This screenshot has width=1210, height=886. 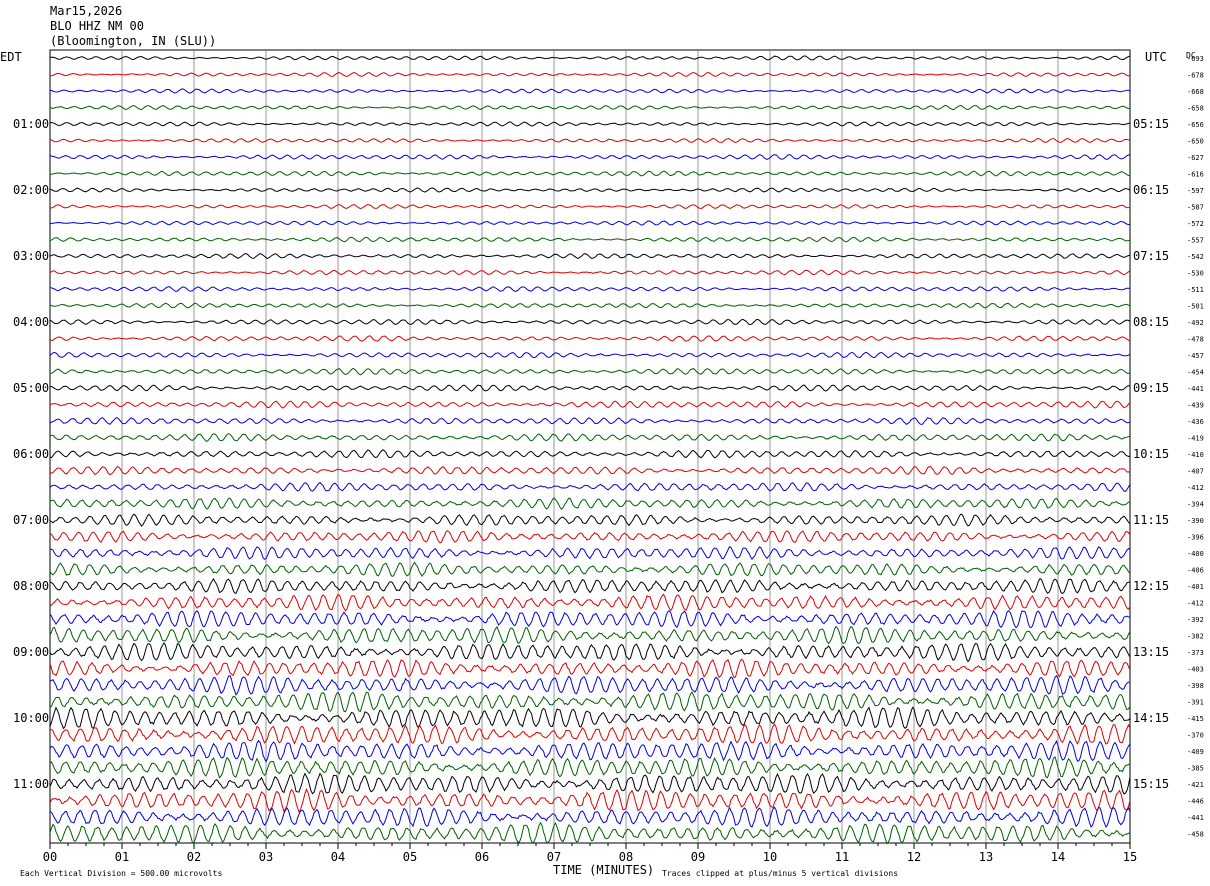 I want to click on dc-offset-label: -436, so click(x=1195, y=422).